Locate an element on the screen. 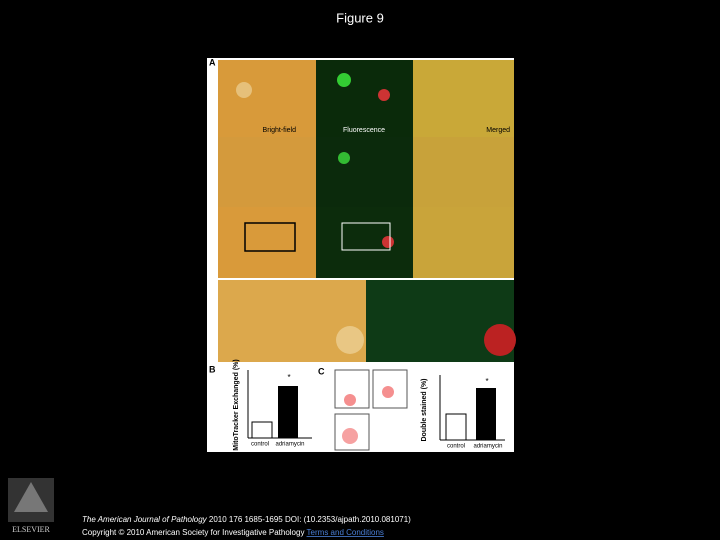 This screenshot has height=540, width=720. column-label: Merged is located at coordinates (498, 130).